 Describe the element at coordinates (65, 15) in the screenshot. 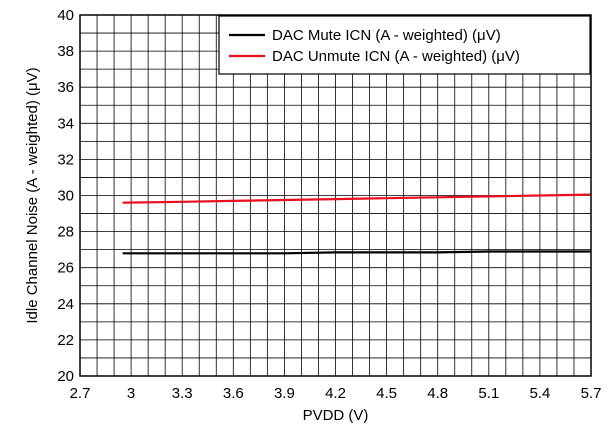

I see `y-tick-label: 40` at that location.